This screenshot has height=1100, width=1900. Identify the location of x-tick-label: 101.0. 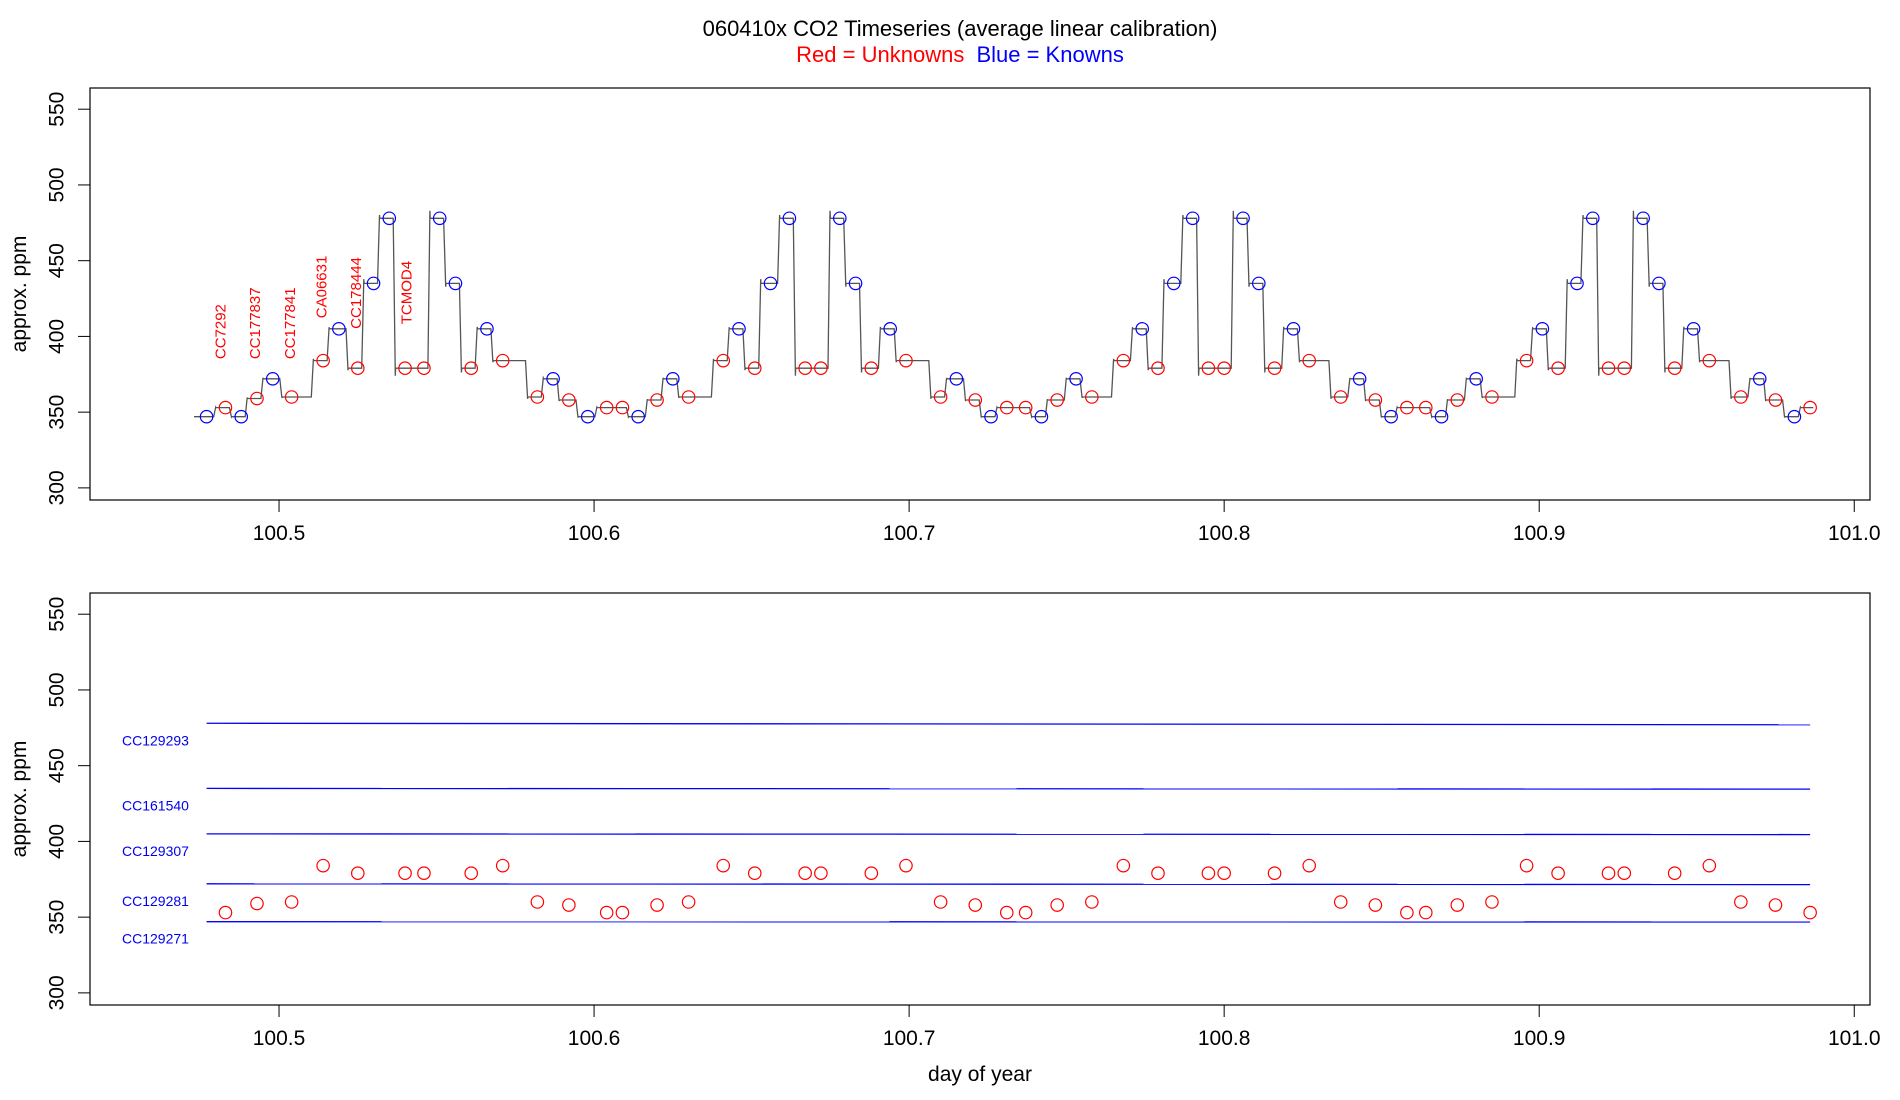
(1854, 533).